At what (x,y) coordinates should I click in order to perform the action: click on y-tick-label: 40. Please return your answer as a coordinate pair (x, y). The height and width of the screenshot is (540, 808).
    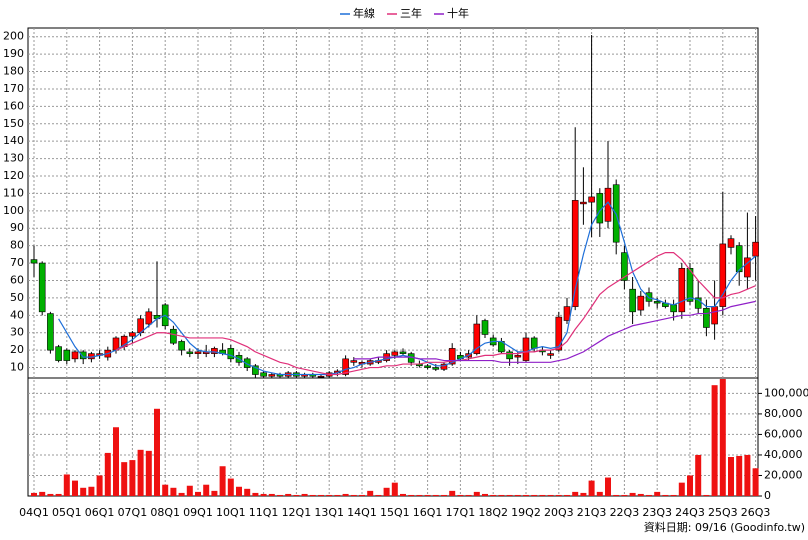
    Looking at the image, I should click on (17, 314).